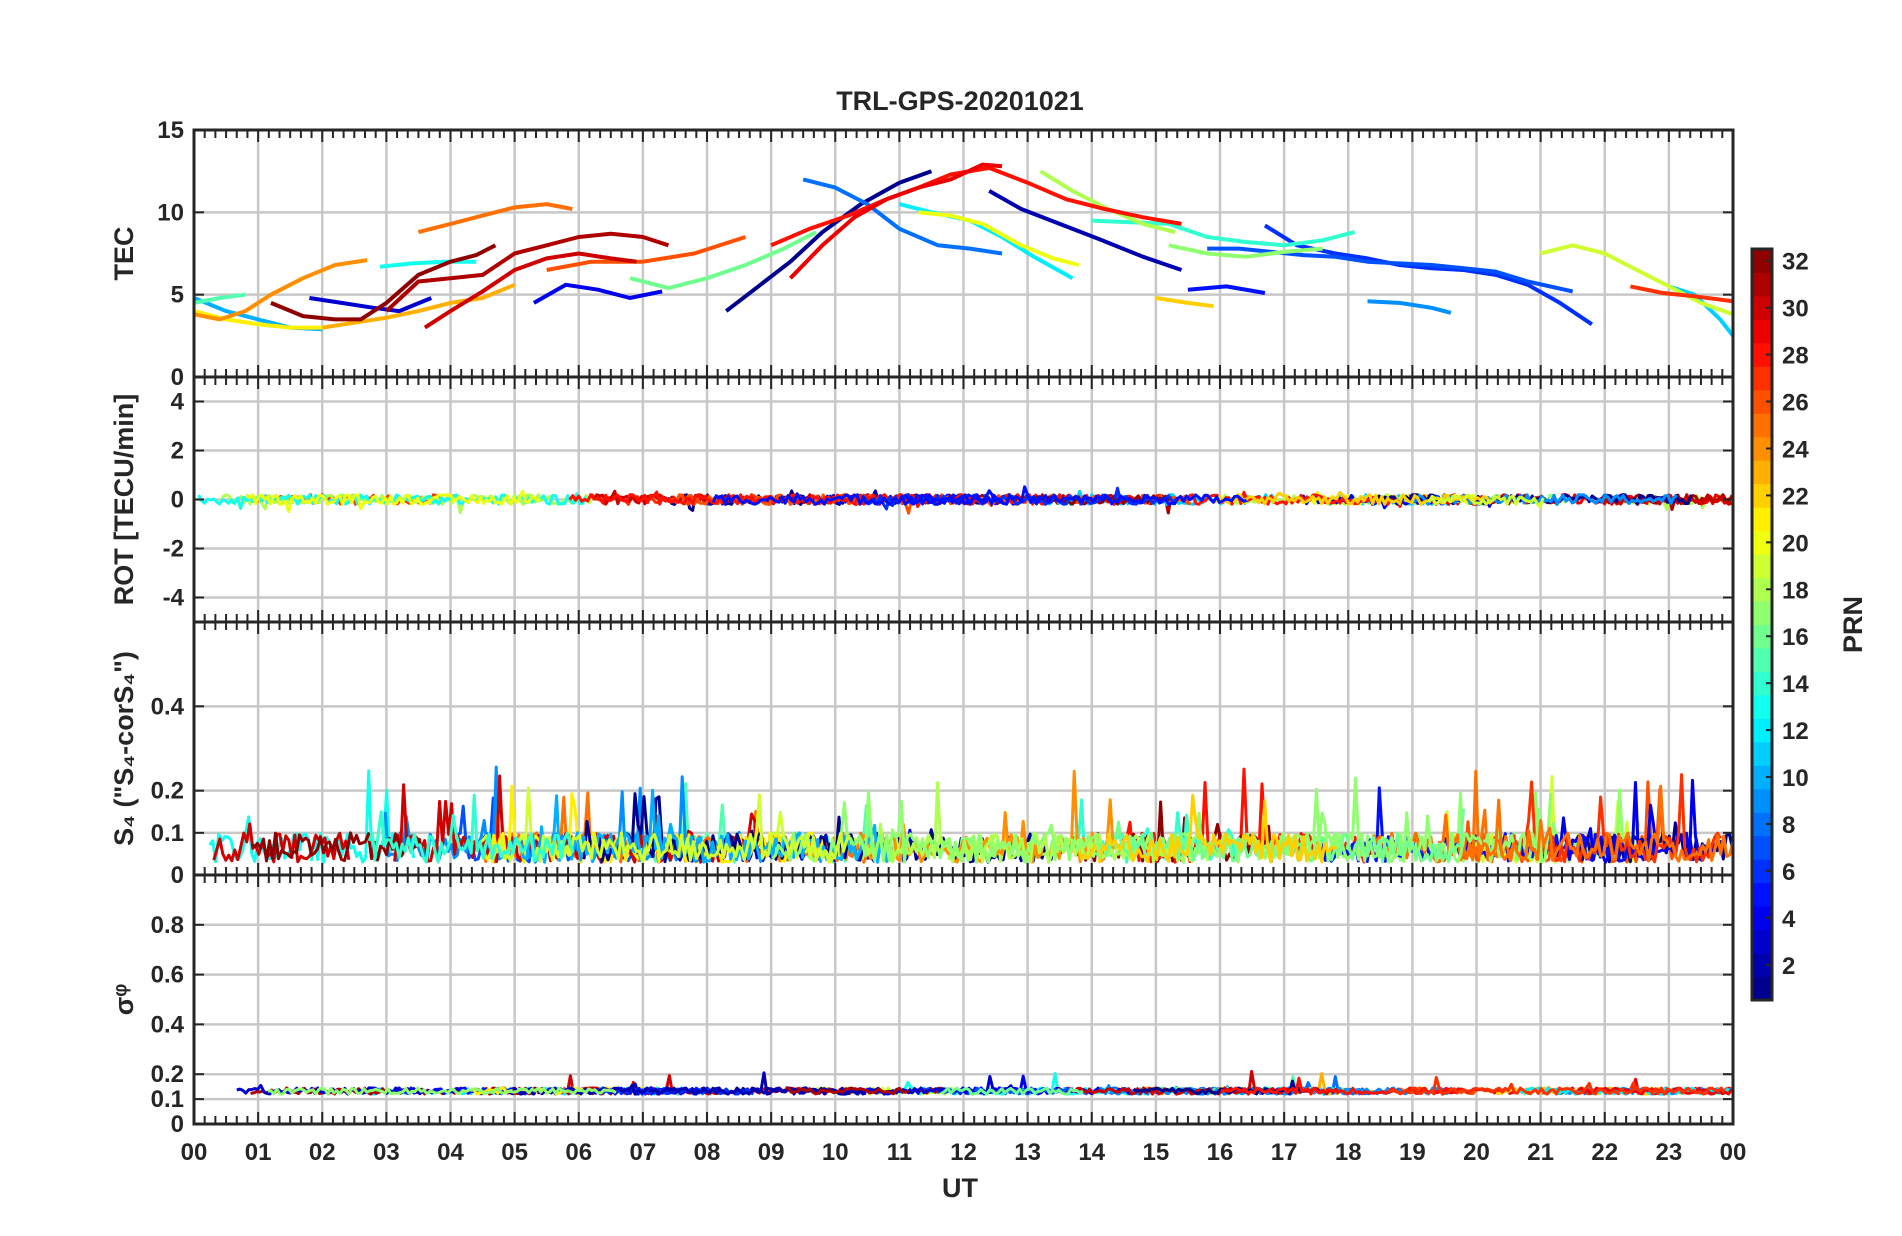 Image resolution: width=1902 pixels, height=1236 pixels. Describe the element at coordinates (174, 598) in the screenshot. I see `y-tick-label: -4` at that location.